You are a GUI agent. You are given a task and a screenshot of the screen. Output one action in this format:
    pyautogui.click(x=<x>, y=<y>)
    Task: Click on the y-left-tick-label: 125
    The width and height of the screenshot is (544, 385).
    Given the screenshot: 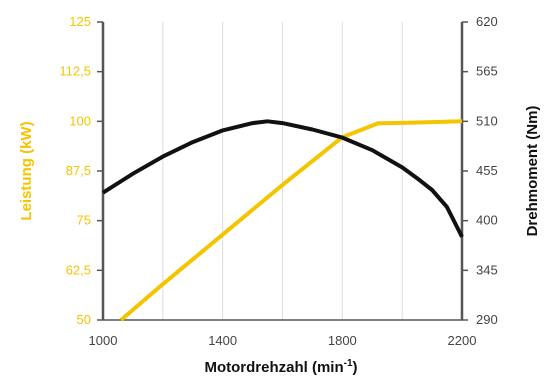 What is the action you would take?
    pyautogui.click(x=80, y=21)
    